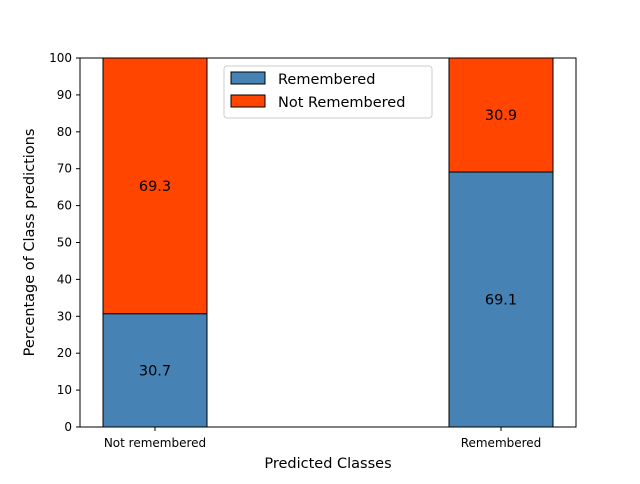  What do you see at coordinates (322, 438) in the screenshot?
I see `x-axis-ticks: Not remembered Remembered` at bounding box center [322, 438].